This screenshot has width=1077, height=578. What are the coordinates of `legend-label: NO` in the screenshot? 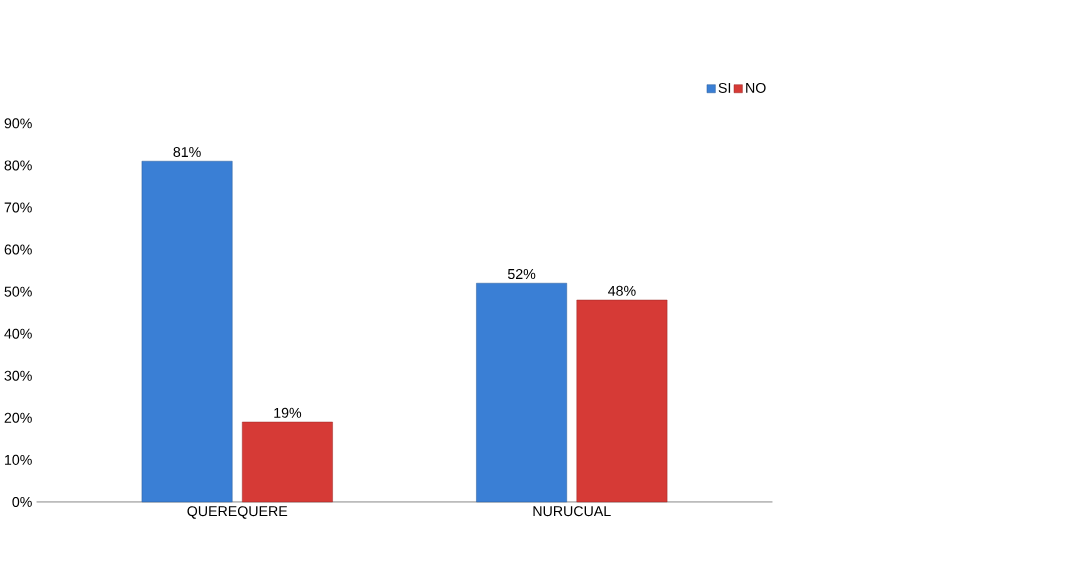 It's located at (756, 88).